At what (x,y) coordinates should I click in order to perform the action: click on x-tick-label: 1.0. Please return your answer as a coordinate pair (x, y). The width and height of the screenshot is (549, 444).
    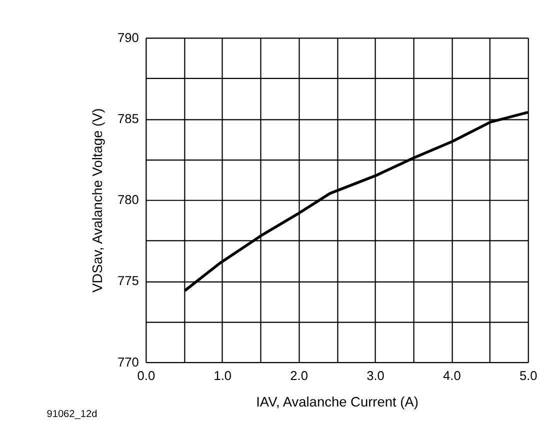
    Looking at the image, I should click on (223, 376).